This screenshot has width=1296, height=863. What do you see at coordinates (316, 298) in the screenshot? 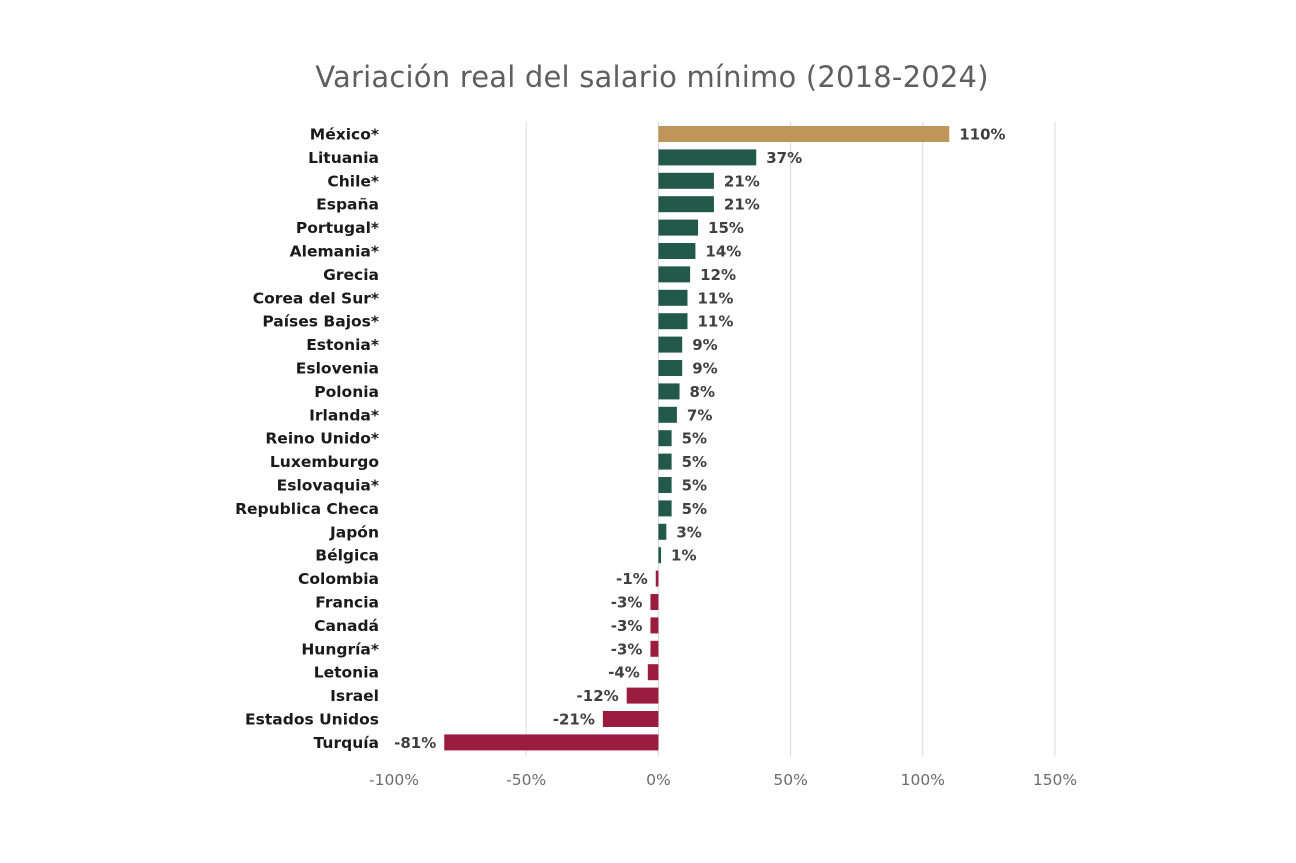
I see `category-label: Corea del Sur*` at bounding box center [316, 298].